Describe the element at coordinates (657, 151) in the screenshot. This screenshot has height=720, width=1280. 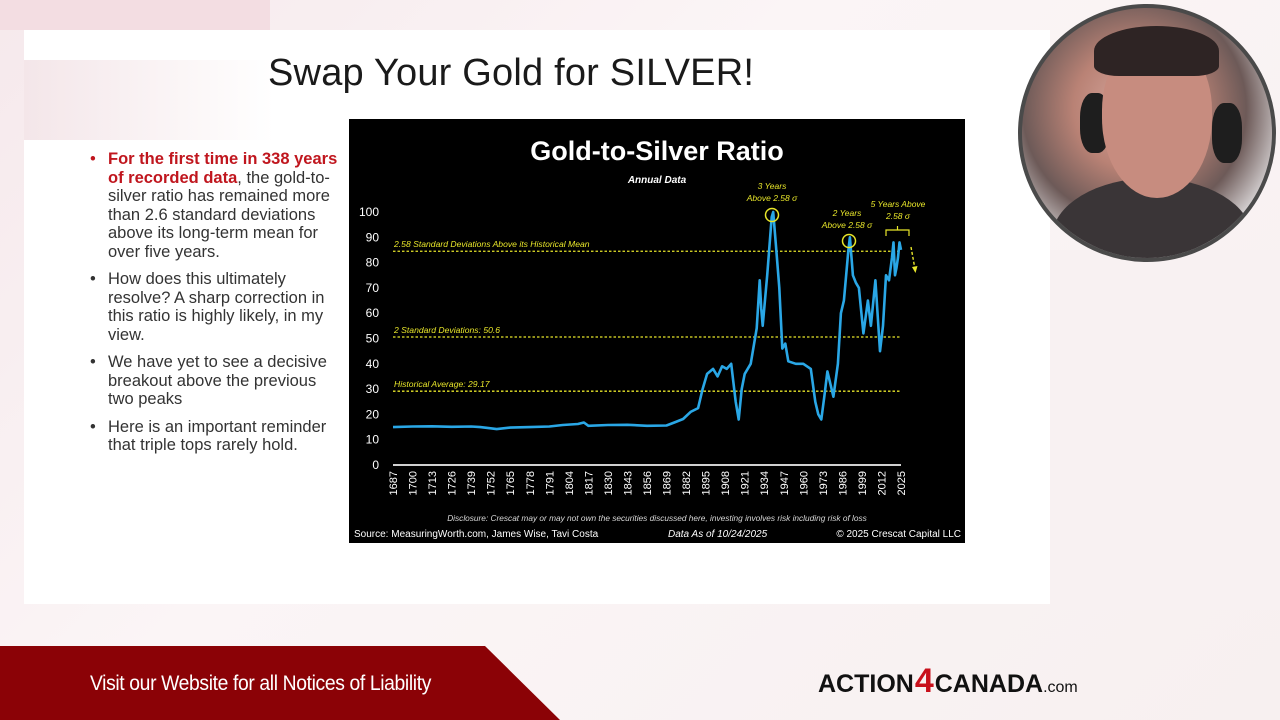
I see `chart-title: Gold-to-Silver Ratio` at that location.